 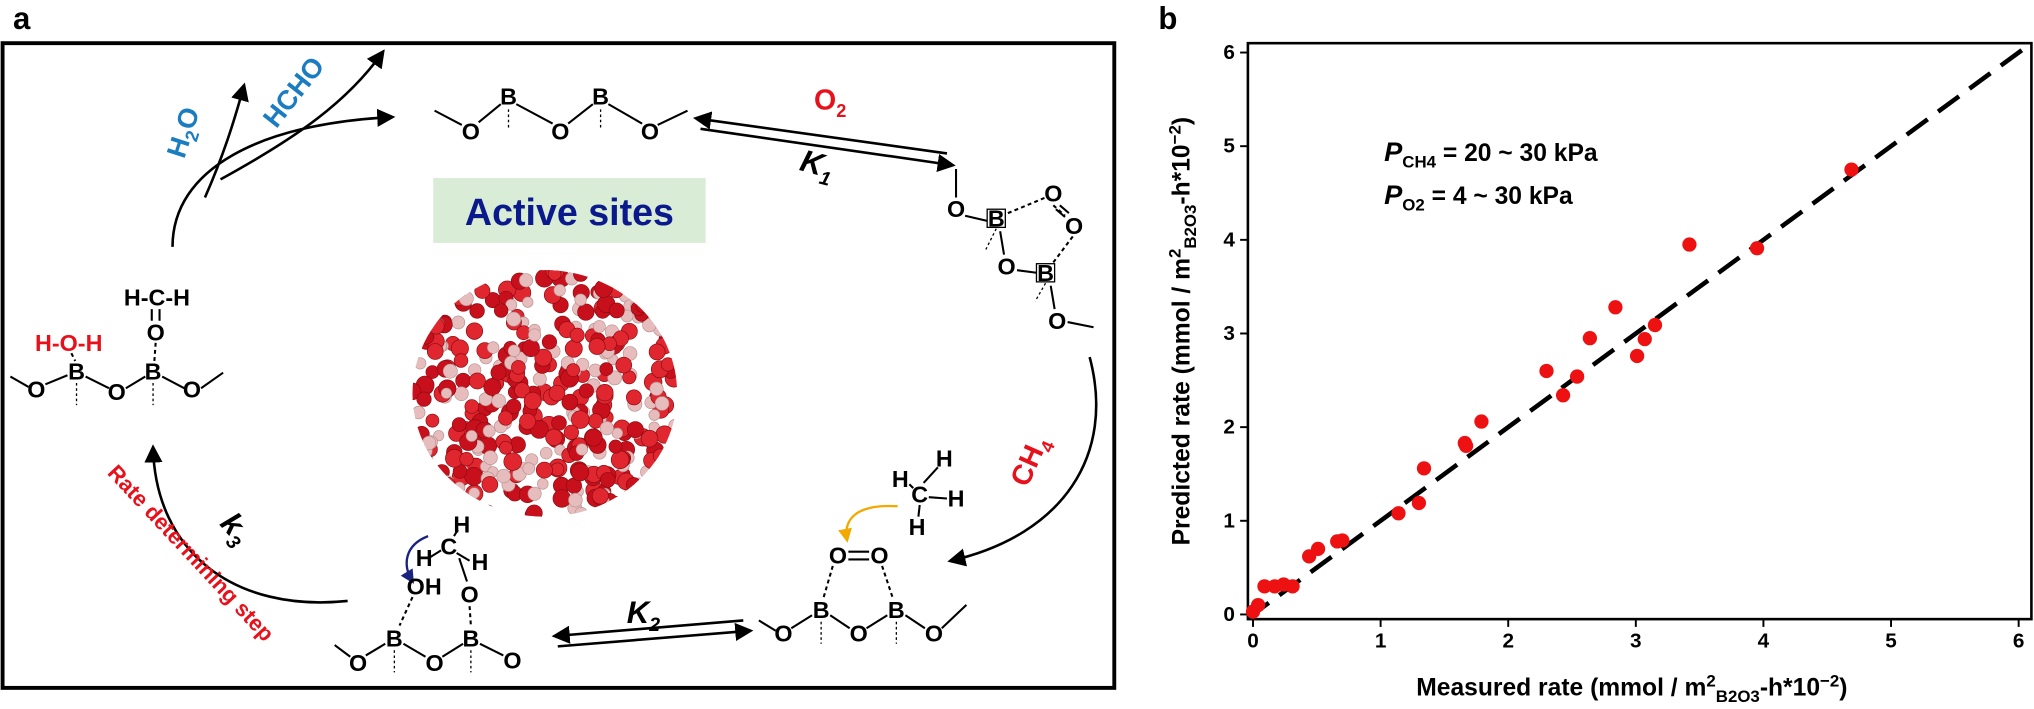 What do you see at coordinates (1182, 331) in the screenshot?
I see `y-axis-label: Predicted rate (mmol / m2B2O3-h*10−2)` at bounding box center [1182, 331].